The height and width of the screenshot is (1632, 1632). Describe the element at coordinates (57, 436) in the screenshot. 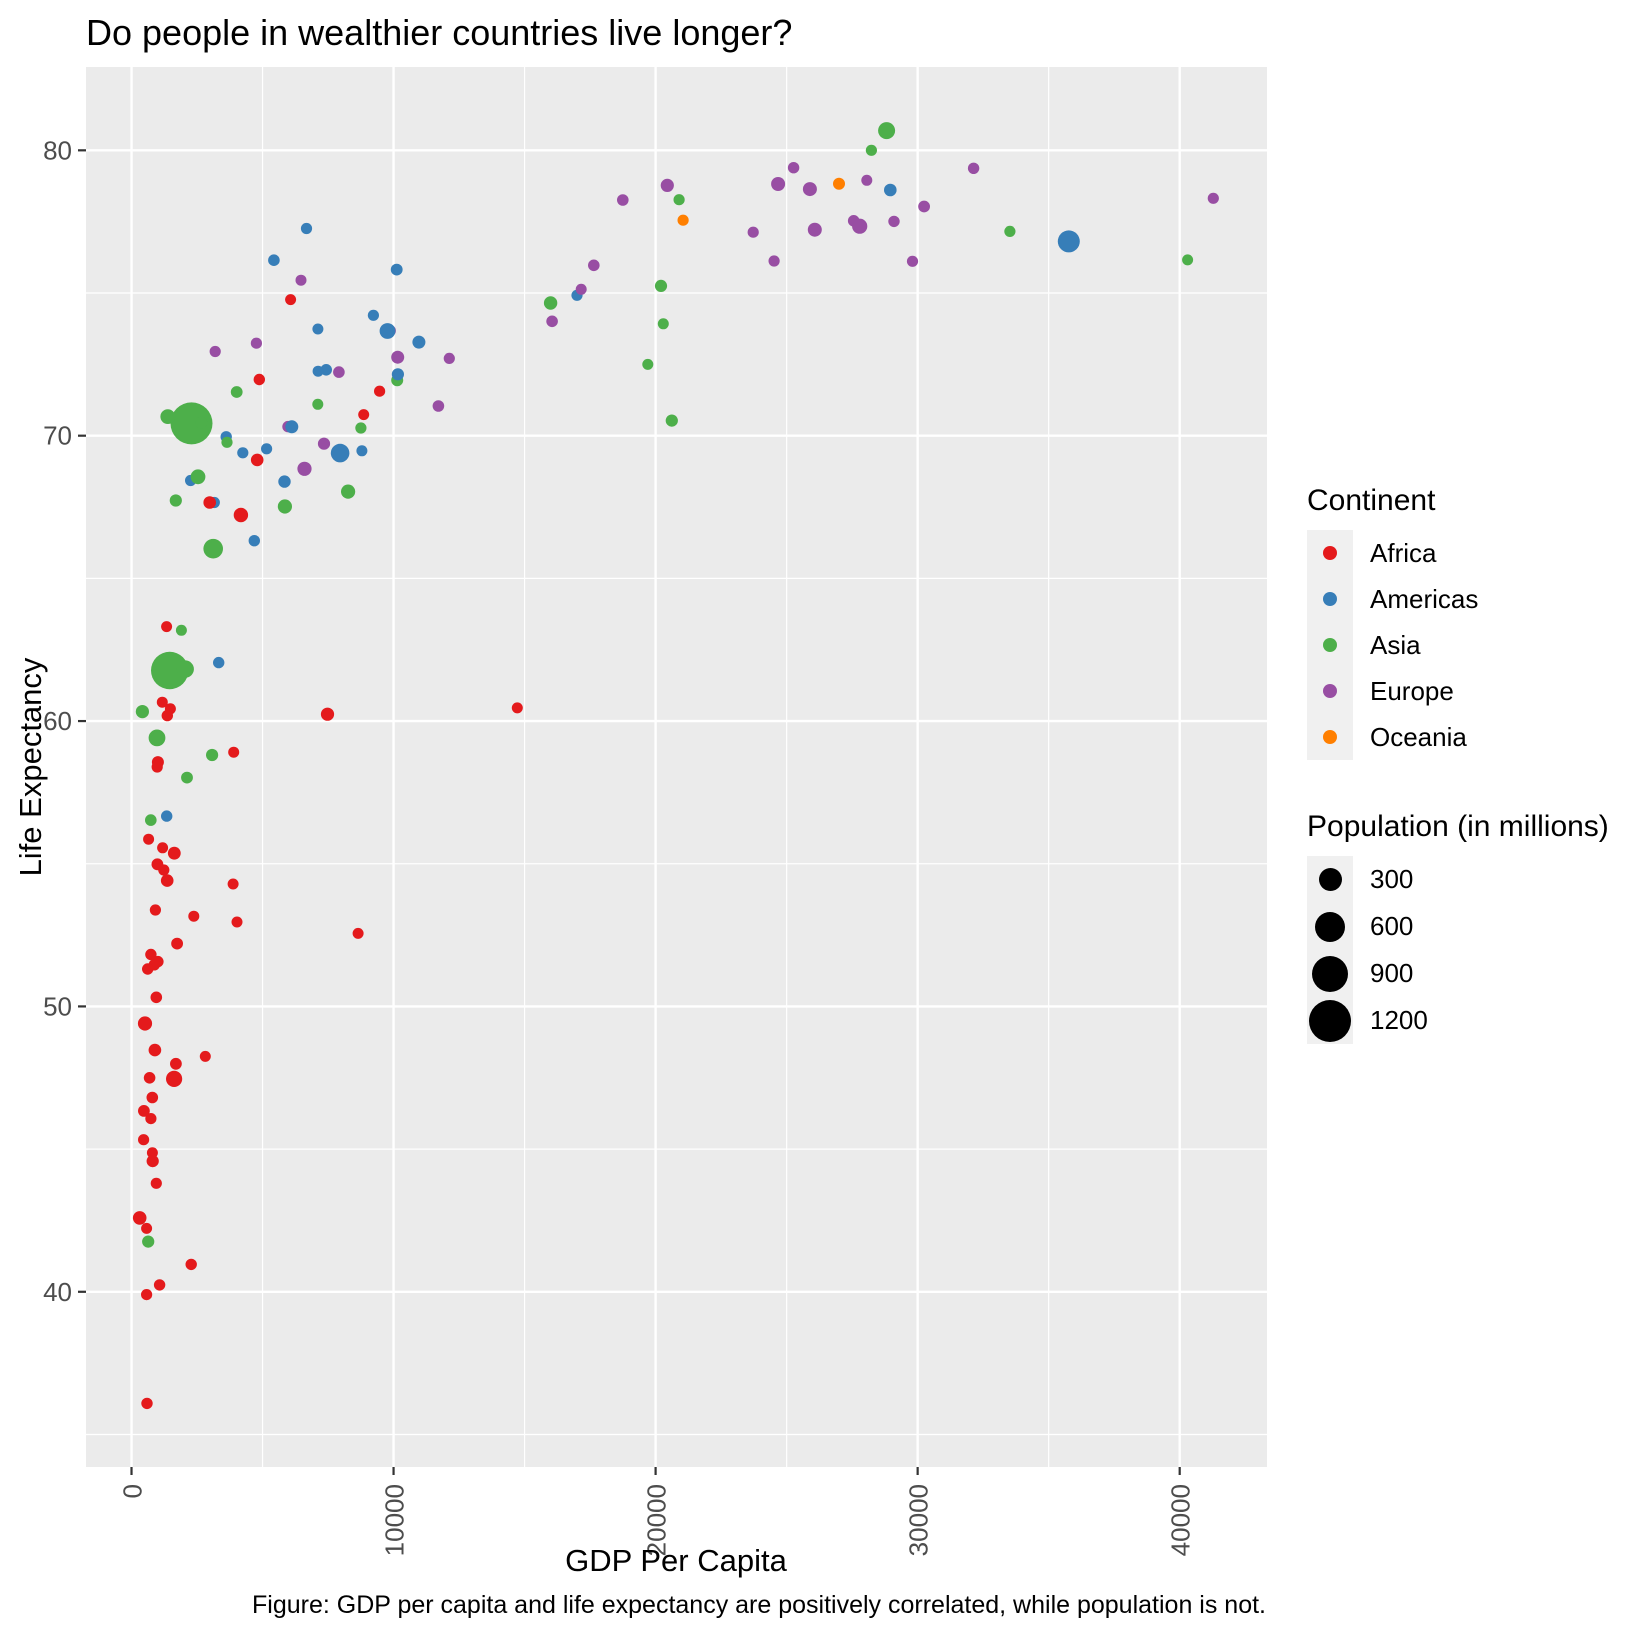

I see `y-tick-label: 70` at that location.